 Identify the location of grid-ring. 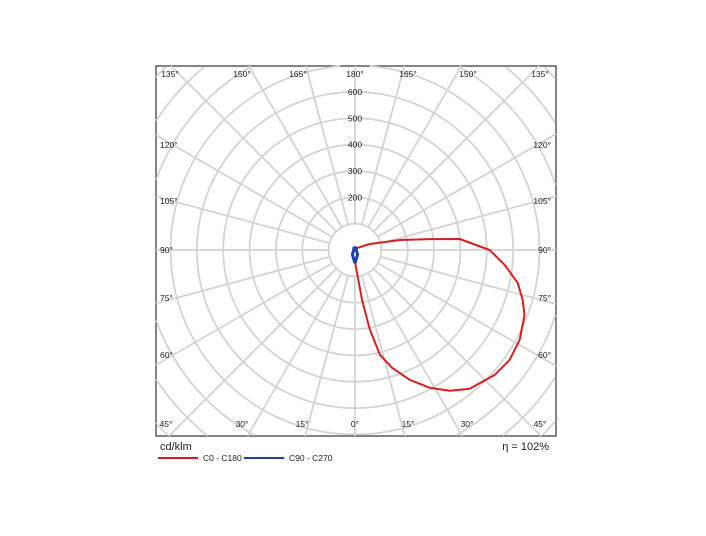
(355, 250).